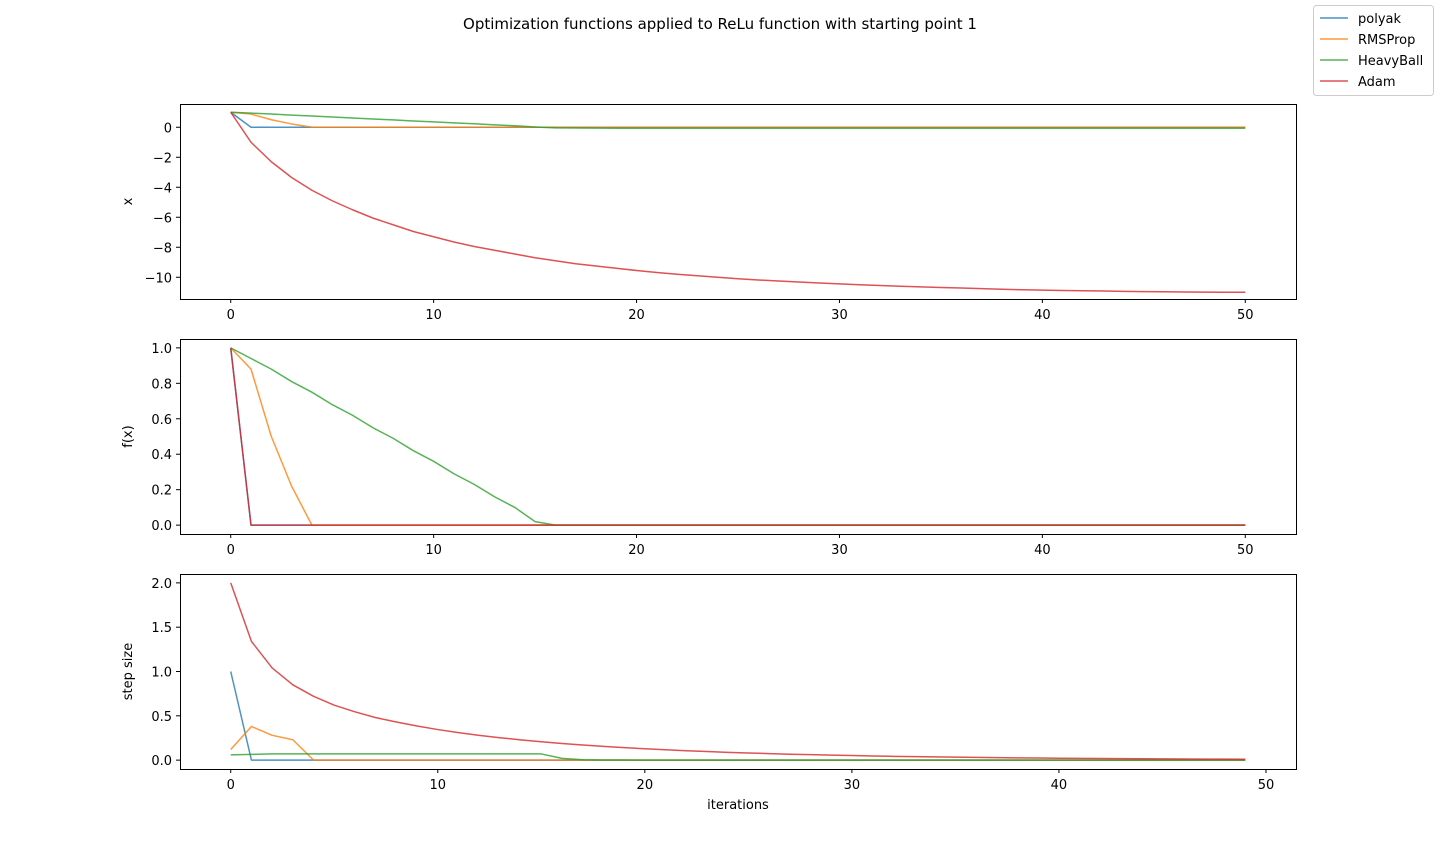 Image resolution: width=1440 pixels, height=864 pixels. I want to click on legend-box, so click(1373, 50).